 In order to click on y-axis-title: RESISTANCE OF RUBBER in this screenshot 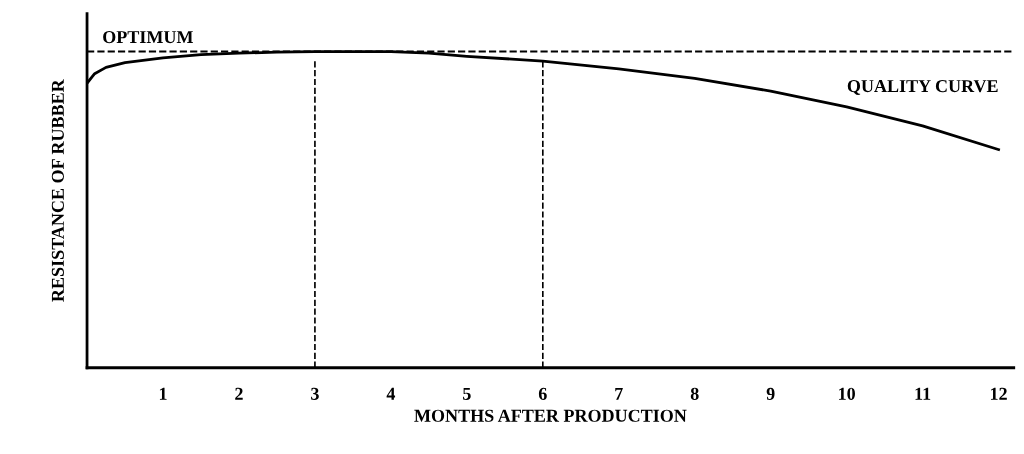, I will do `click(57, 190)`.